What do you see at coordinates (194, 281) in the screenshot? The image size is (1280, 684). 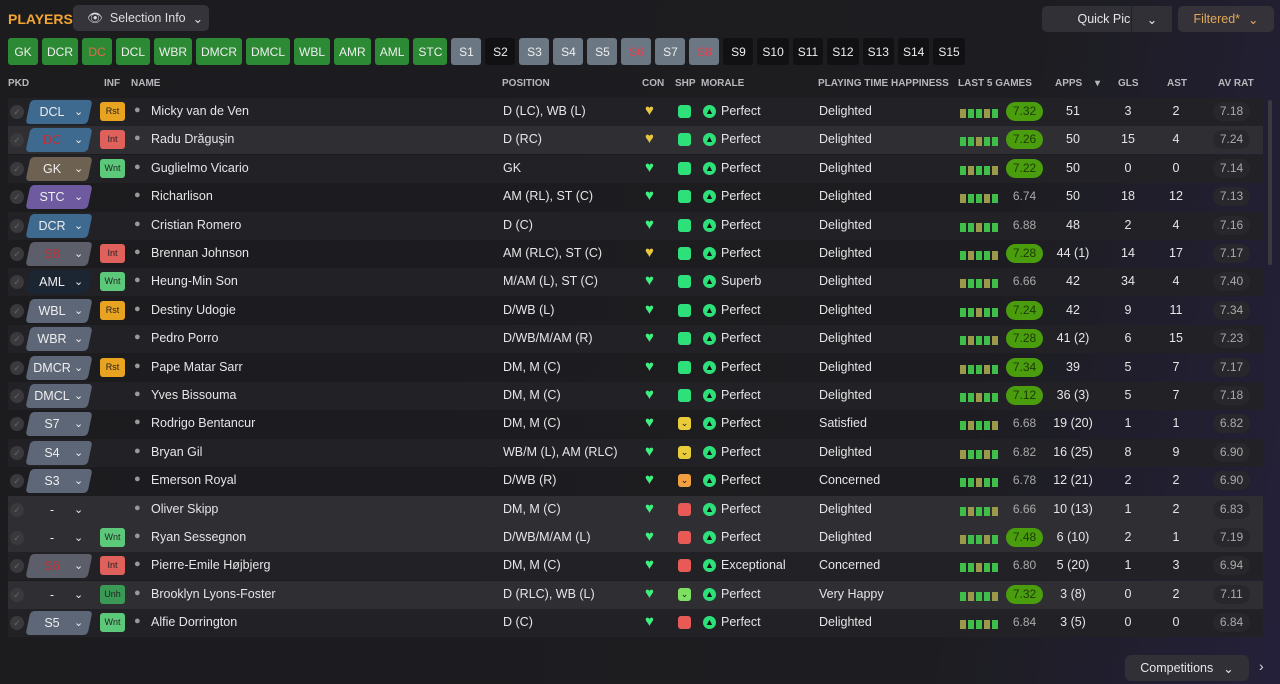 I see `player-name: Heung-Min Son` at bounding box center [194, 281].